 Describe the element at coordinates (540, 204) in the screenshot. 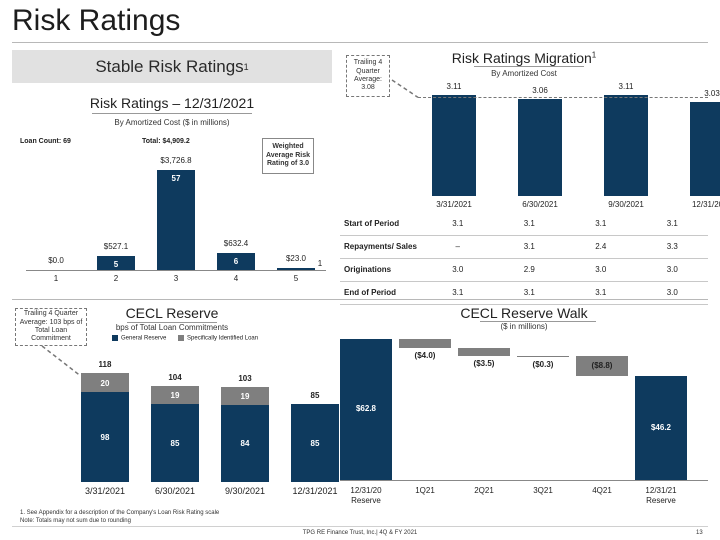

I see `mig-xlabel-1: 6/30/2021` at that location.